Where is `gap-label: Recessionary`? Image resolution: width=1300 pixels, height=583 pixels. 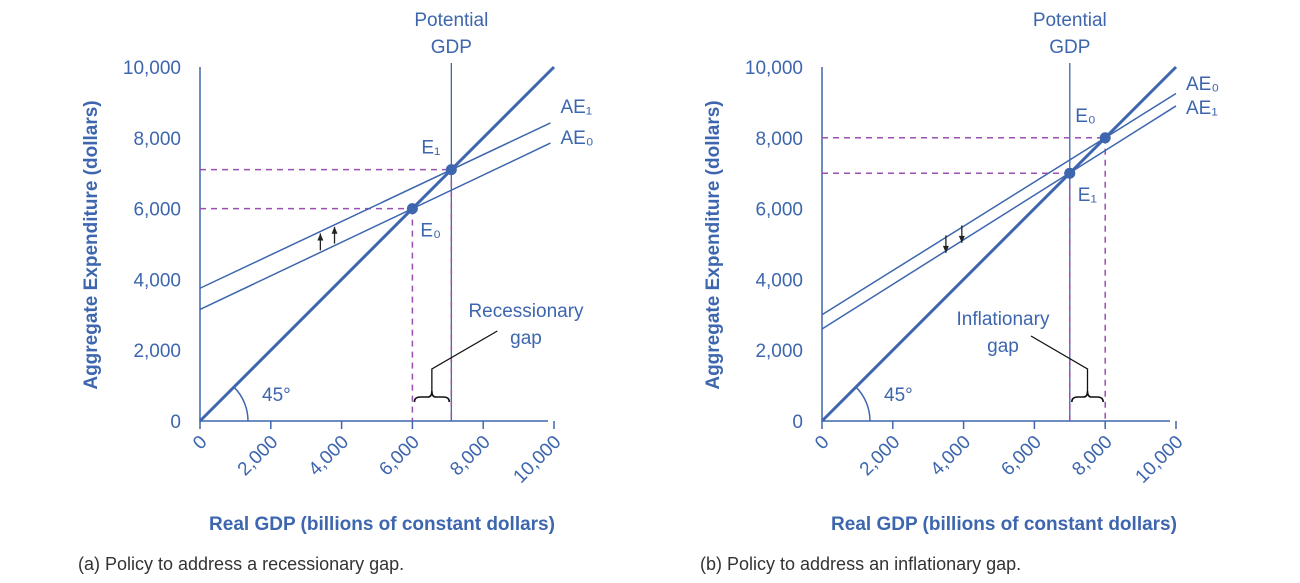
gap-label: Recessionary is located at coordinates (526, 311).